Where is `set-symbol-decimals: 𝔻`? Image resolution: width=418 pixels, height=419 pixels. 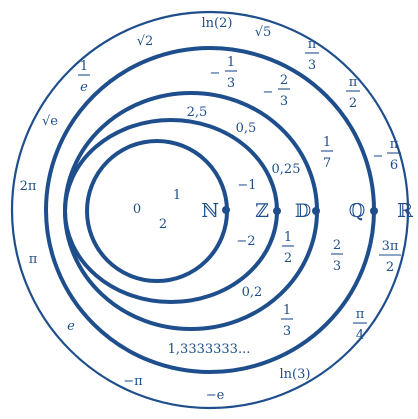 set-symbol-decimals: 𝔻 is located at coordinates (303, 211).